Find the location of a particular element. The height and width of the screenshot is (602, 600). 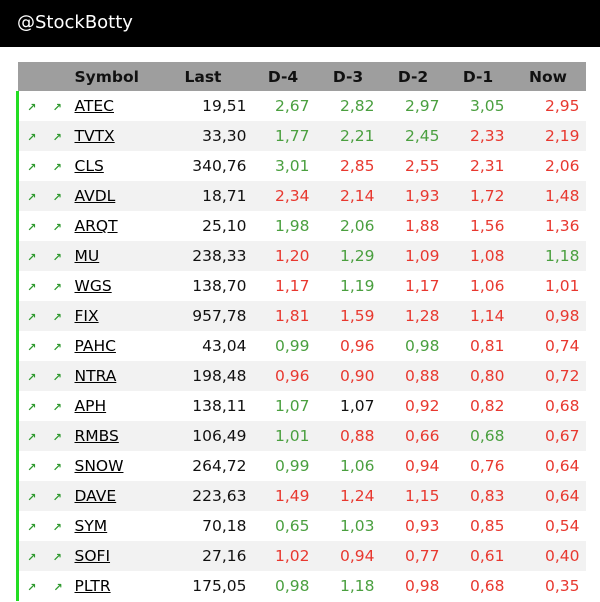

symbol-link: FIX is located at coordinates (86, 316).